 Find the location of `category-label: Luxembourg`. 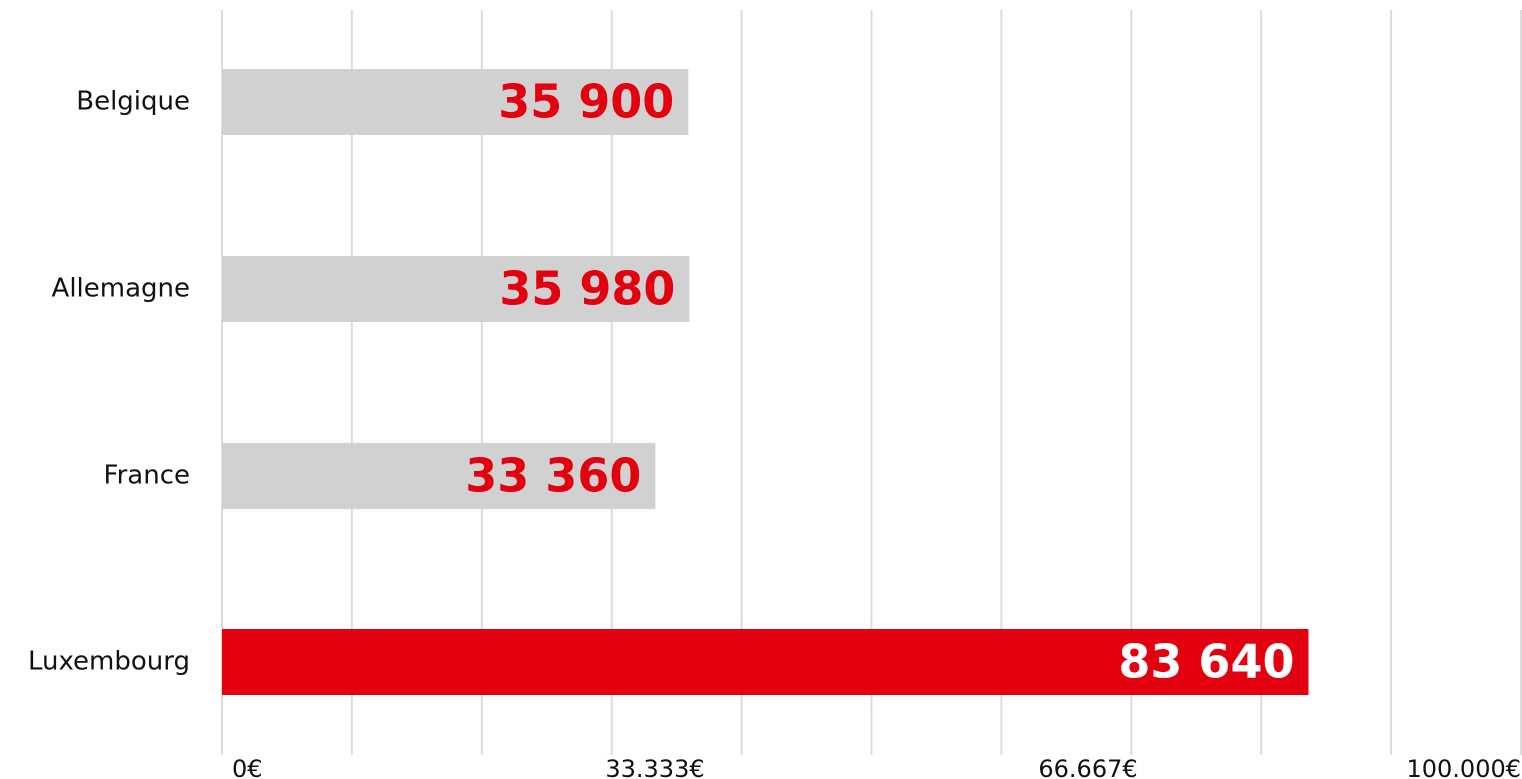

category-label: Luxembourg is located at coordinates (109, 662).